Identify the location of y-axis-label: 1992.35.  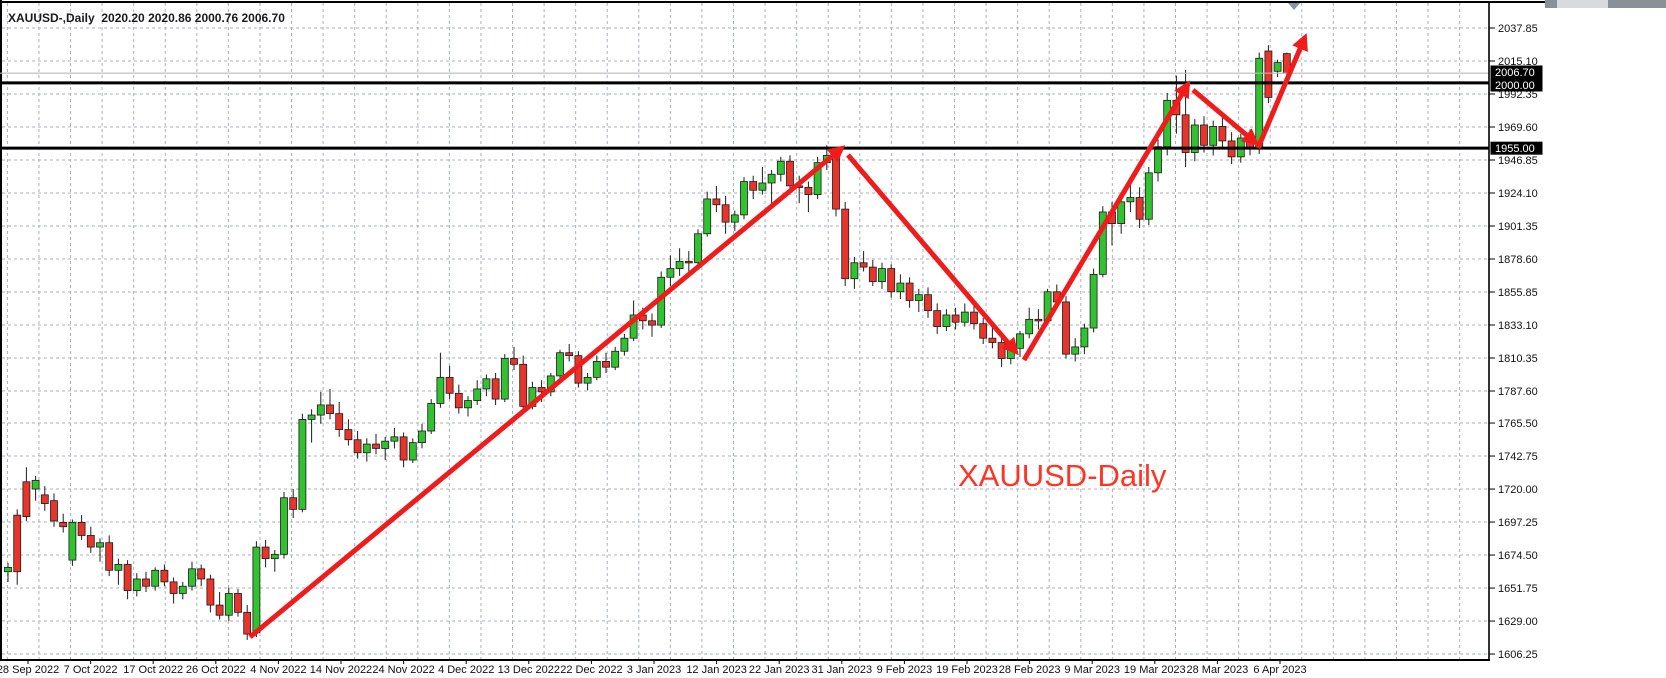
(1518, 95).